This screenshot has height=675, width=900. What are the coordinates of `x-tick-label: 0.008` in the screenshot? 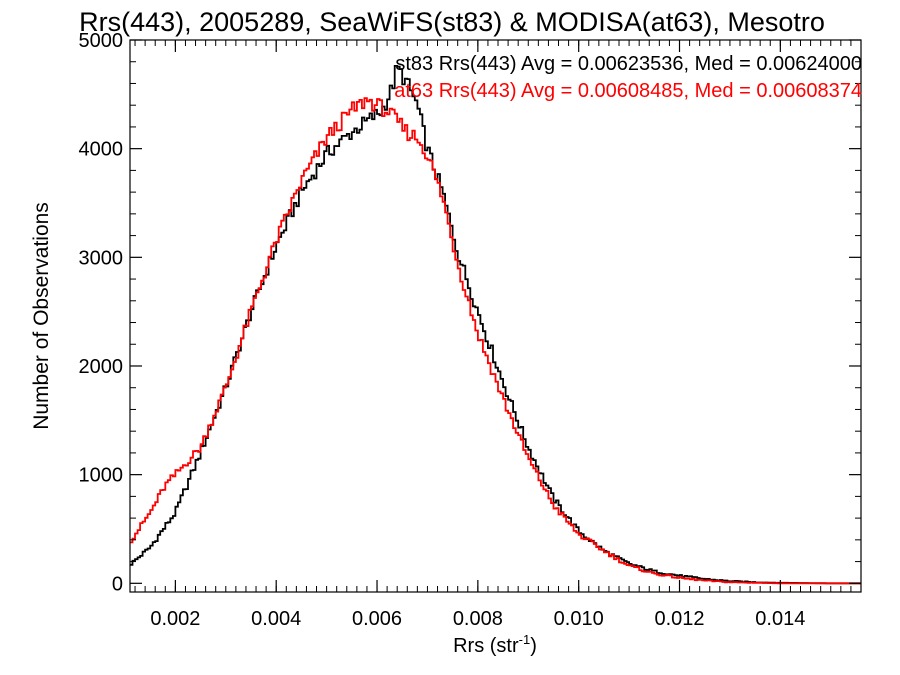 It's located at (478, 619).